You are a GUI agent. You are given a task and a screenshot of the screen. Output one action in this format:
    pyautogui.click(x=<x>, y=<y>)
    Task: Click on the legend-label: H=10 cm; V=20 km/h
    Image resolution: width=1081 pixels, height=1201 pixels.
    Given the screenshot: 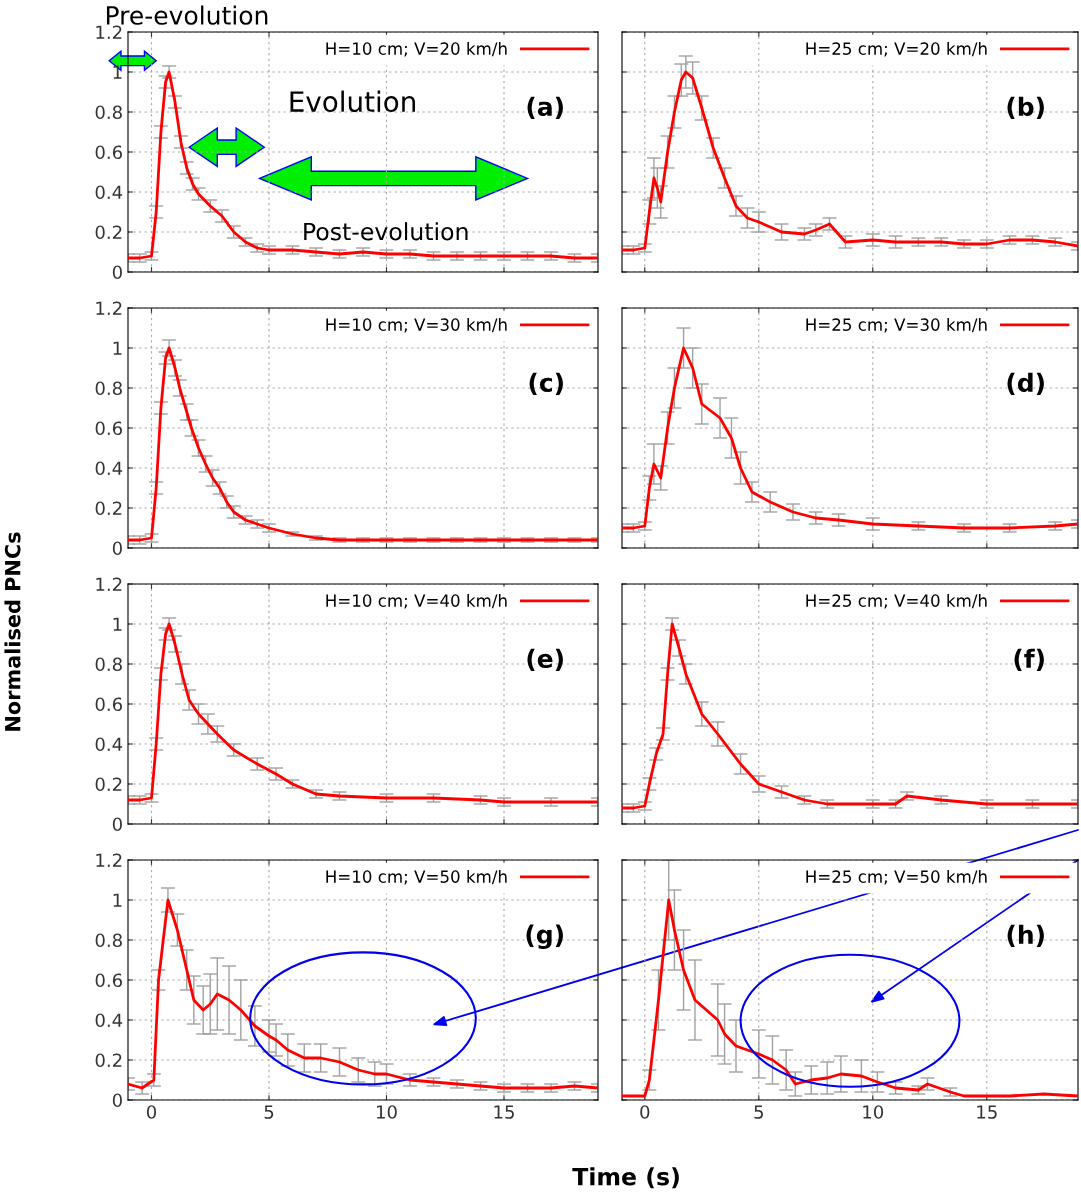 What is the action you would take?
    pyautogui.click(x=416, y=49)
    